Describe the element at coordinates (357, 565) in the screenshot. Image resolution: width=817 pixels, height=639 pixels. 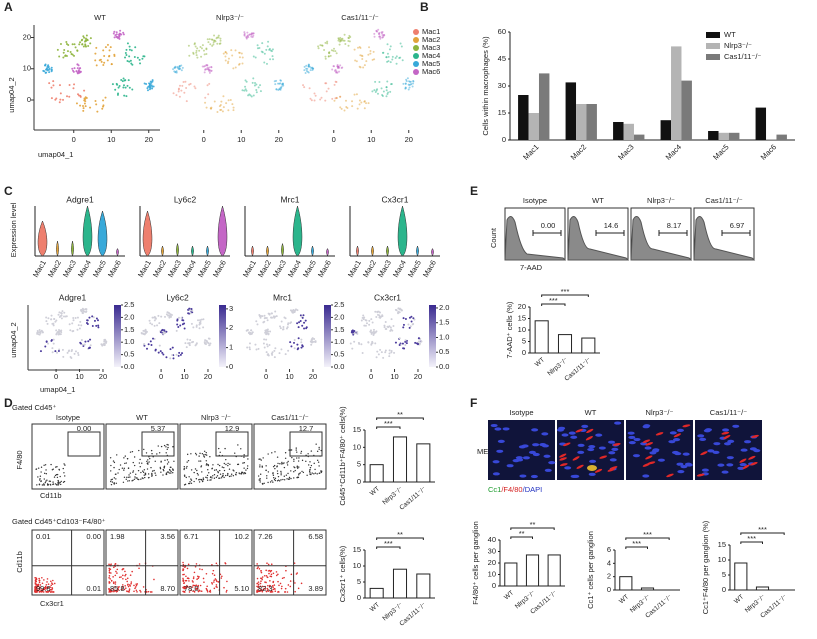
I see `y-tick-label: 10` at that location.